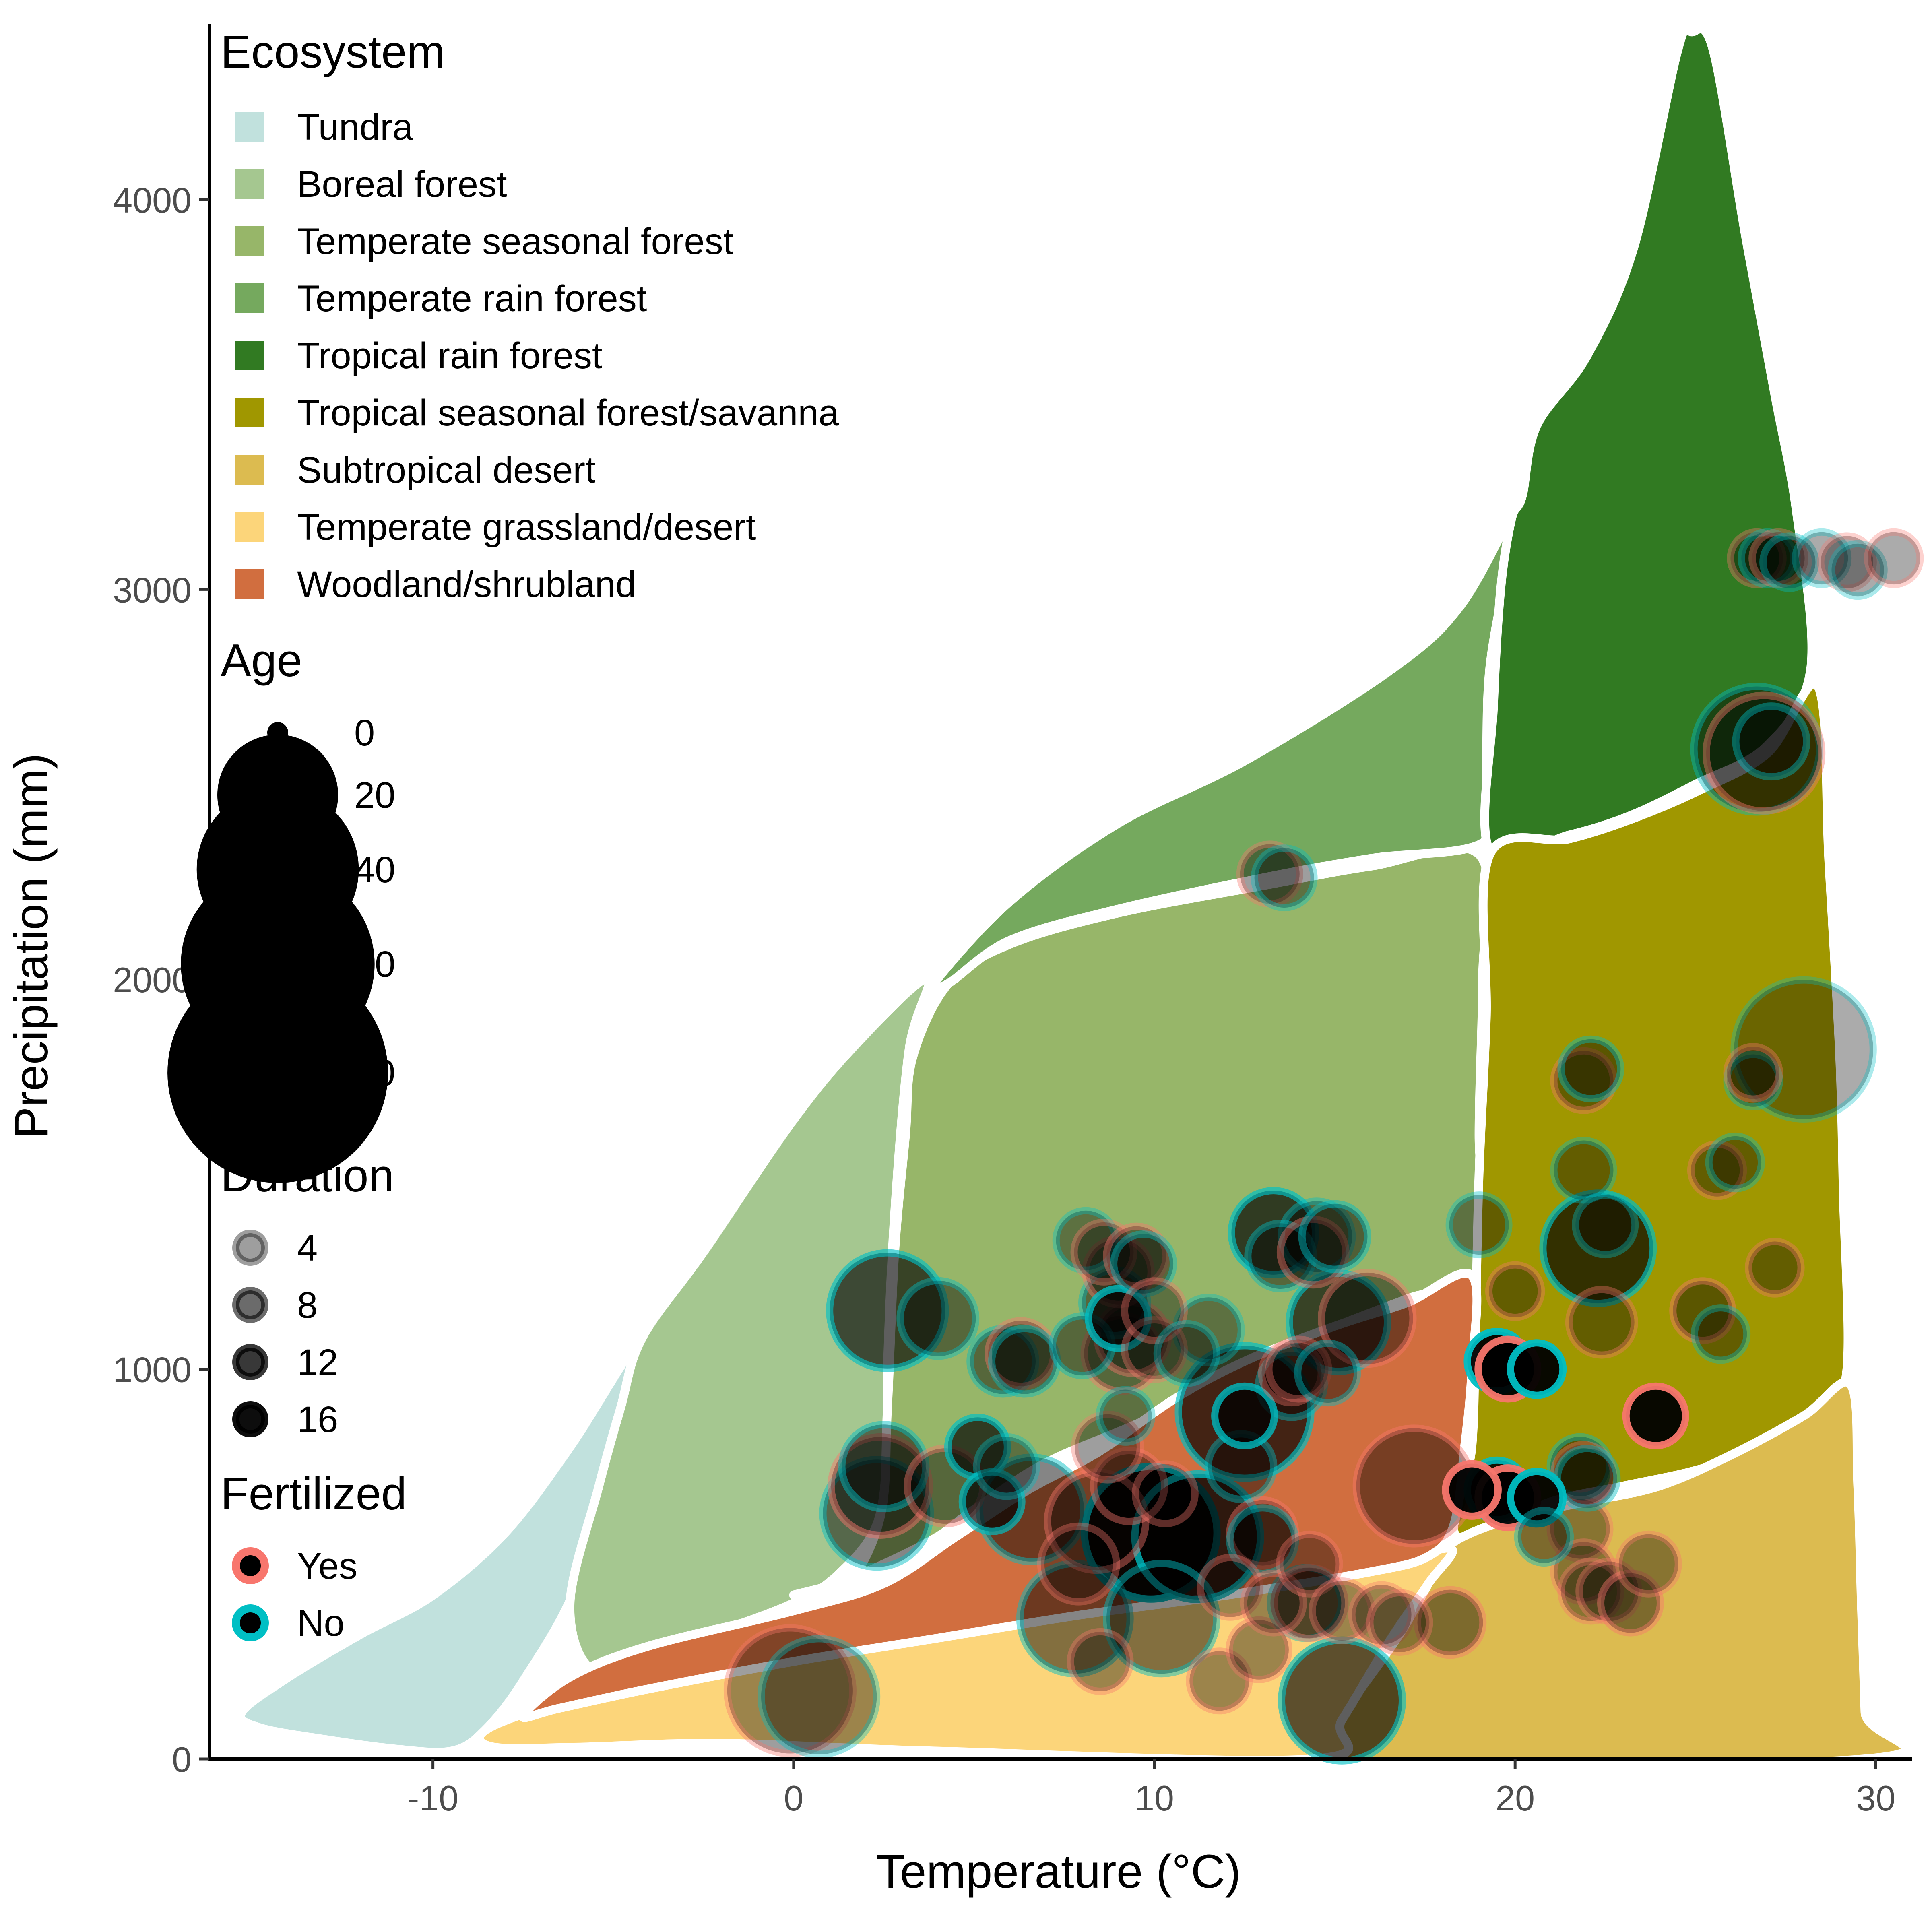 The image size is (1932, 1932). Describe the element at coordinates (402, 184) in the screenshot. I see `legend-label-boreal-forest: Boreal forest` at that location.